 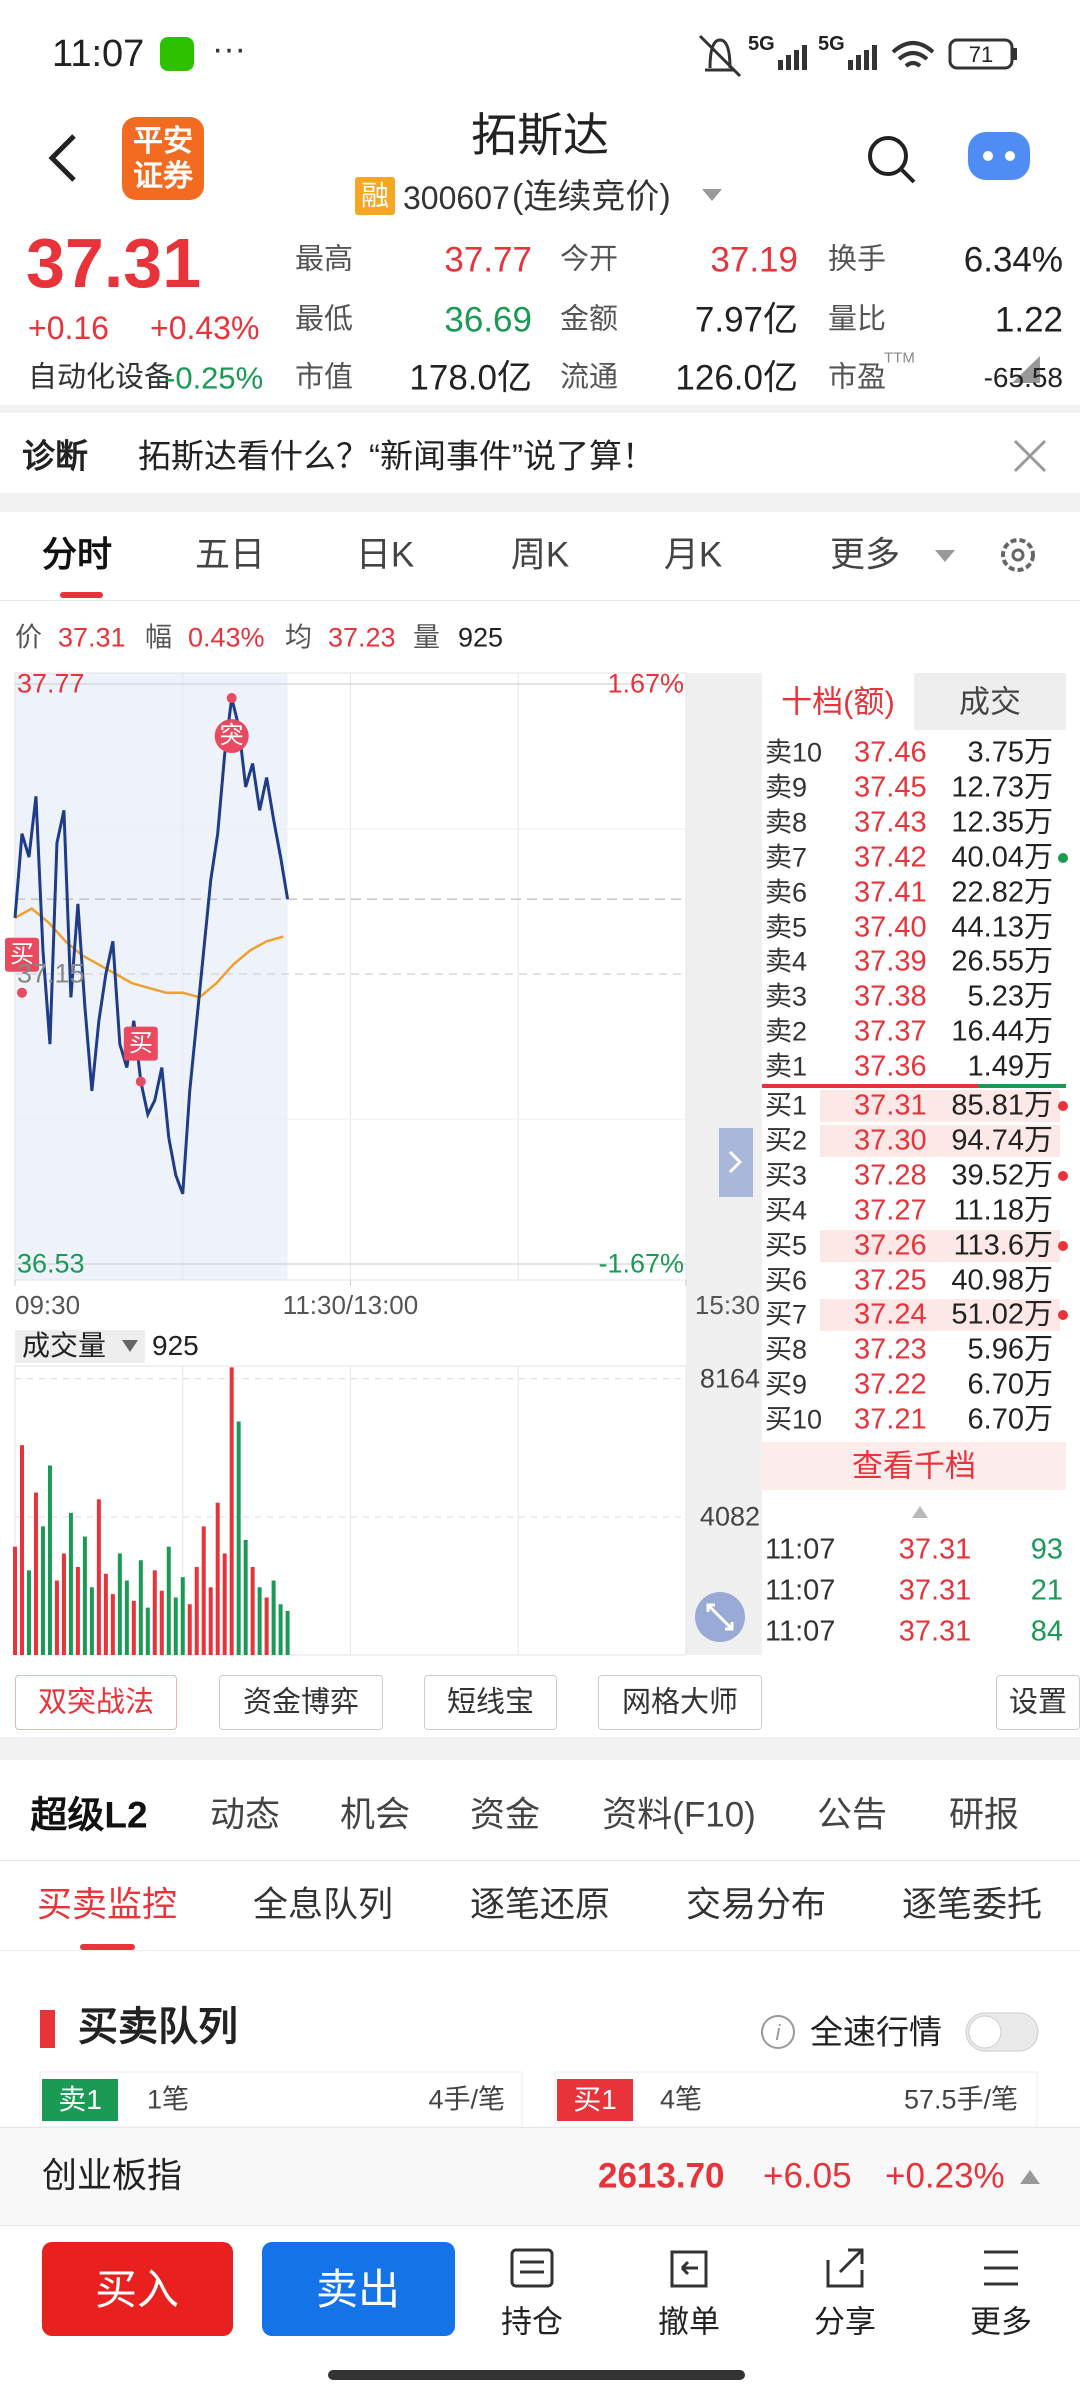 What do you see at coordinates (720, 56) in the screenshot?
I see `bell-off-icon` at bounding box center [720, 56].